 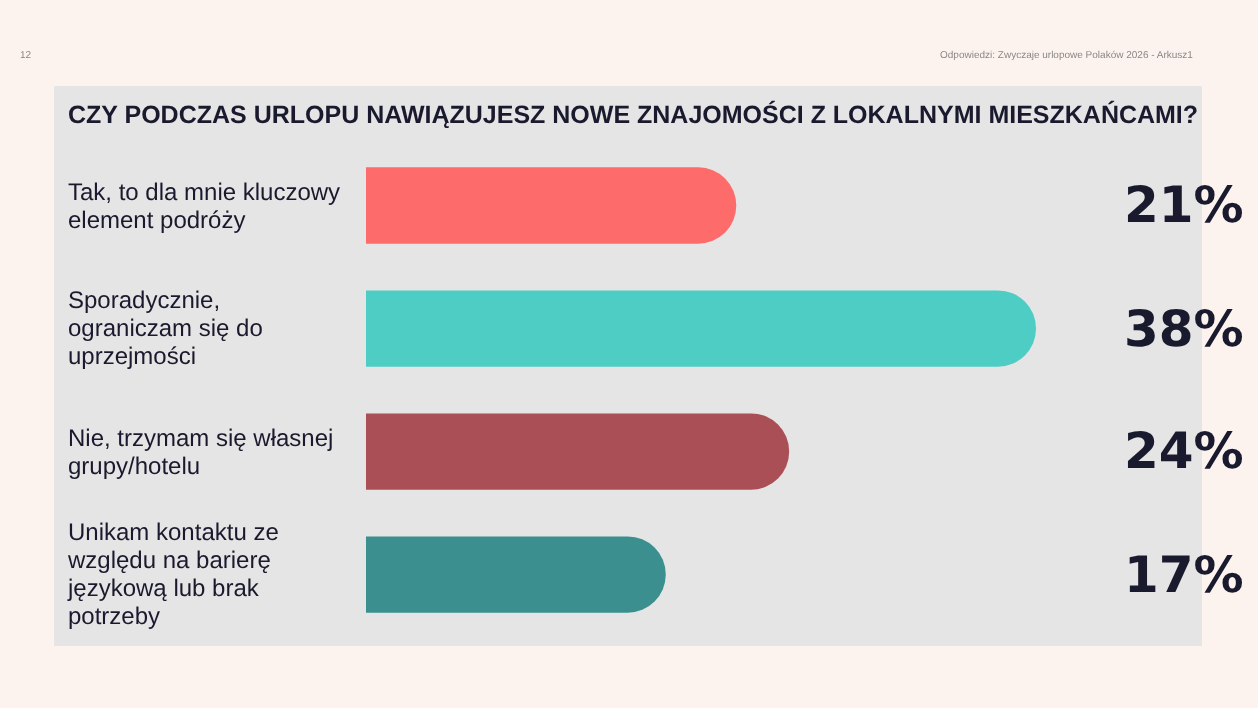 I want to click on data-label: 38%, so click(x=1184, y=329).